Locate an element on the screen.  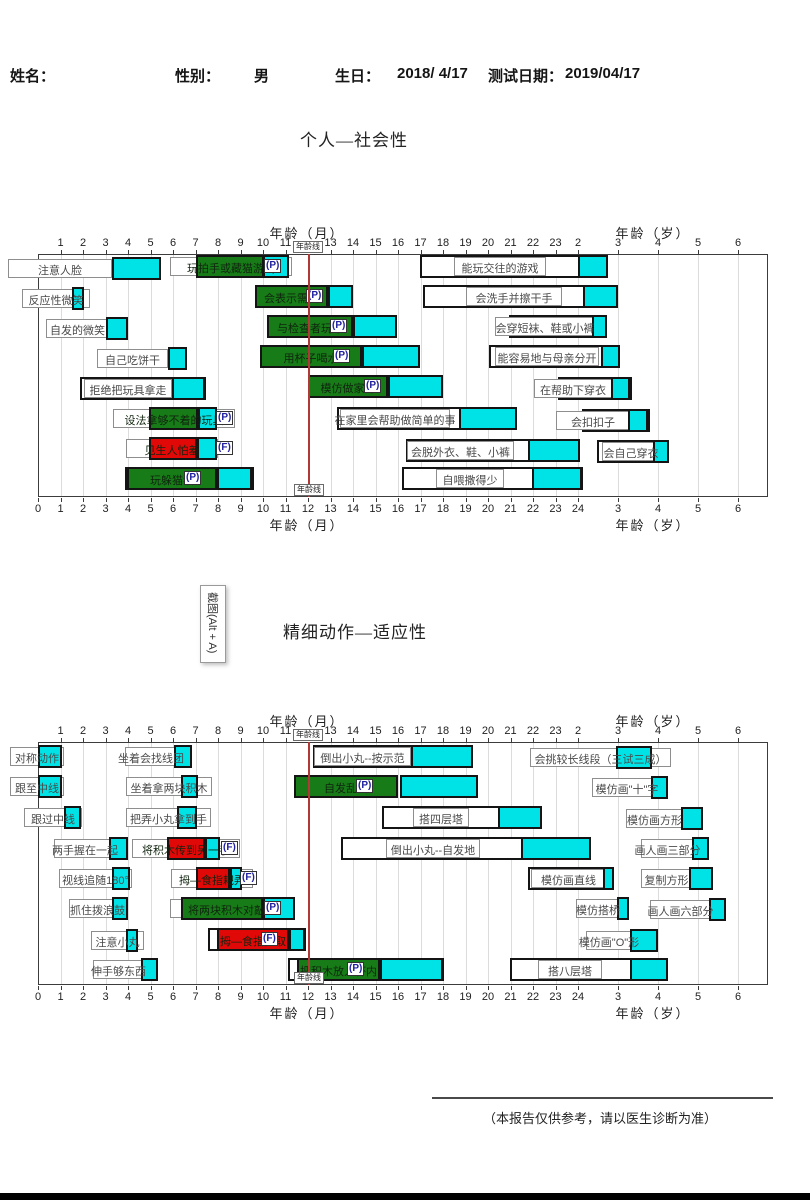
chart-item-label: 伸手够东西 is located at coordinates (118, 972).